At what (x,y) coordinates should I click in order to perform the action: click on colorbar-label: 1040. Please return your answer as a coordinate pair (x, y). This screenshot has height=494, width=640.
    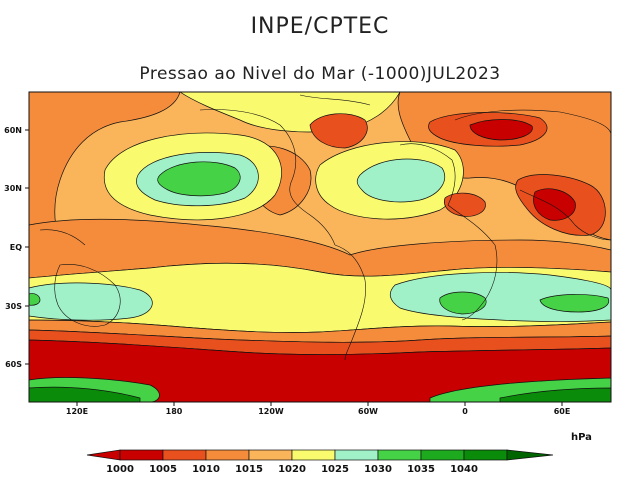
    Looking at the image, I should click on (464, 469).